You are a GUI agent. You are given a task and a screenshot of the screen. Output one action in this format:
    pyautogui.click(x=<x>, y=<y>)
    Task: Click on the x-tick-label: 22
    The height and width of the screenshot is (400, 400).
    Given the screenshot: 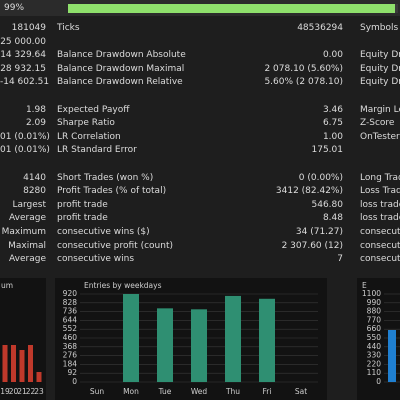 What is the action you would take?
    pyautogui.click(x=31, y=391)
    